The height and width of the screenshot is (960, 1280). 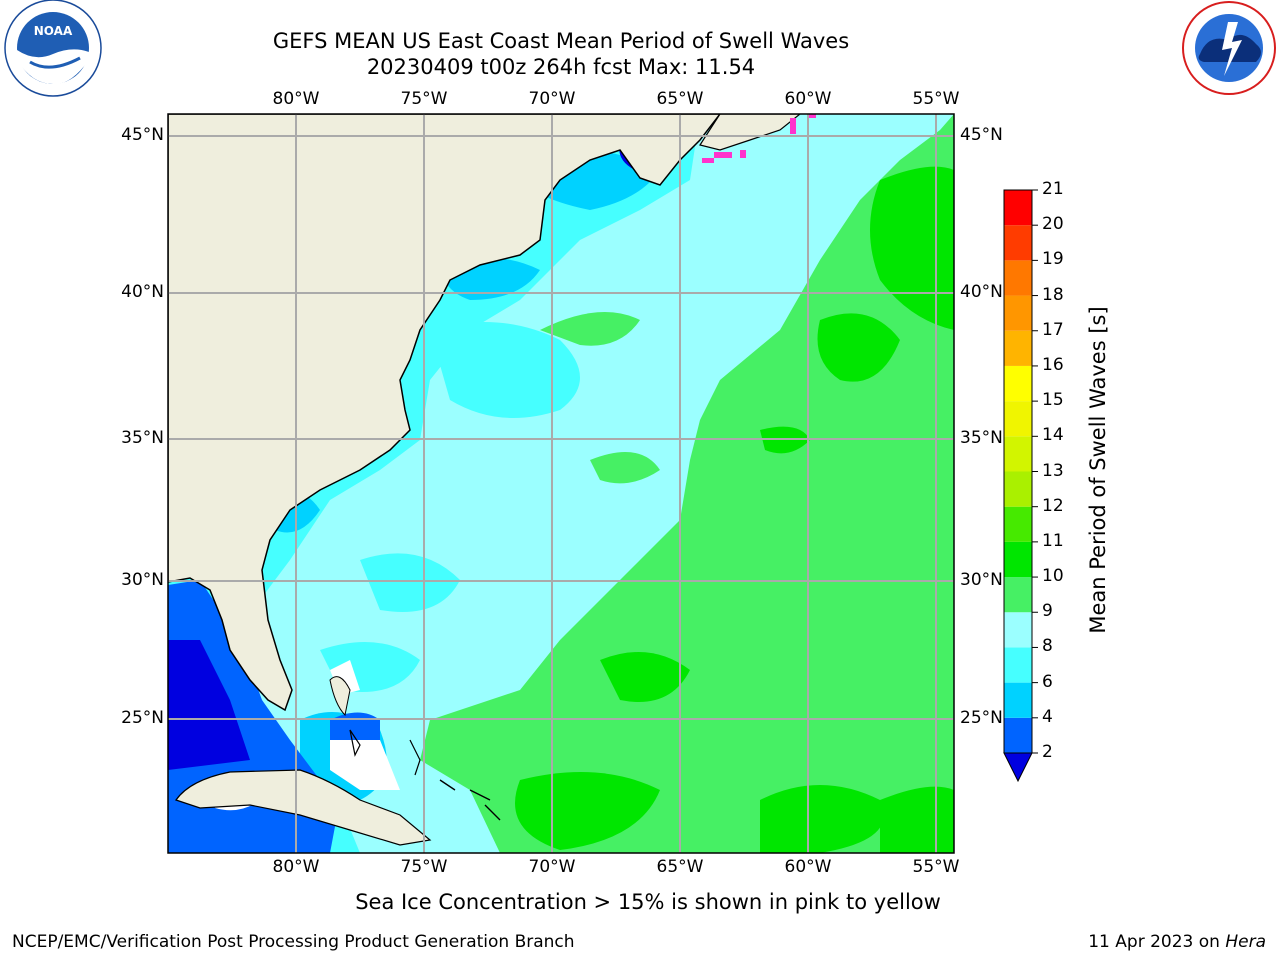 I want to click on colorbar-tick-label: 19, so click(x=1053, y=259).